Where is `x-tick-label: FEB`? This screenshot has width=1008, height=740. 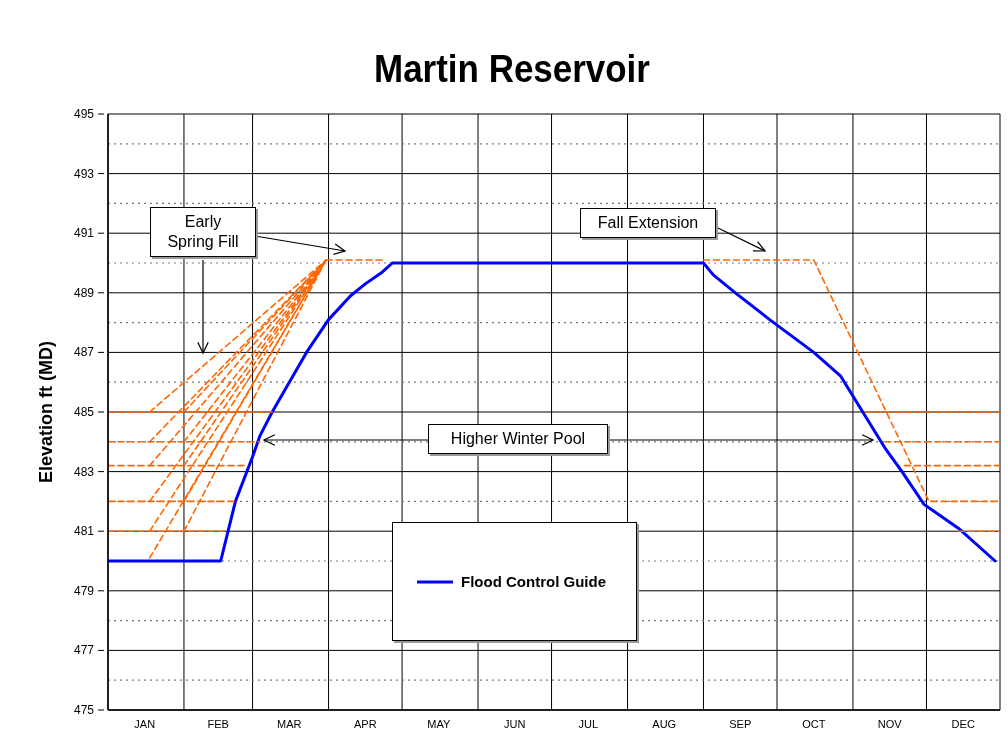 x-tick-label: FEB is located at coordinates (218, 724).